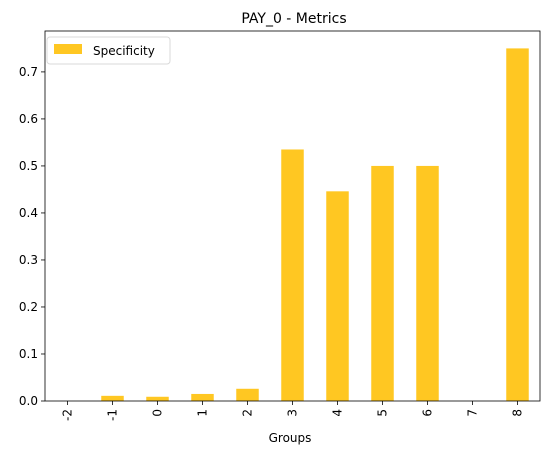  I want to click on x-axis-ticks: -2 -1 0 1 2 3 4 5 6 7 8, so click(293, 411).